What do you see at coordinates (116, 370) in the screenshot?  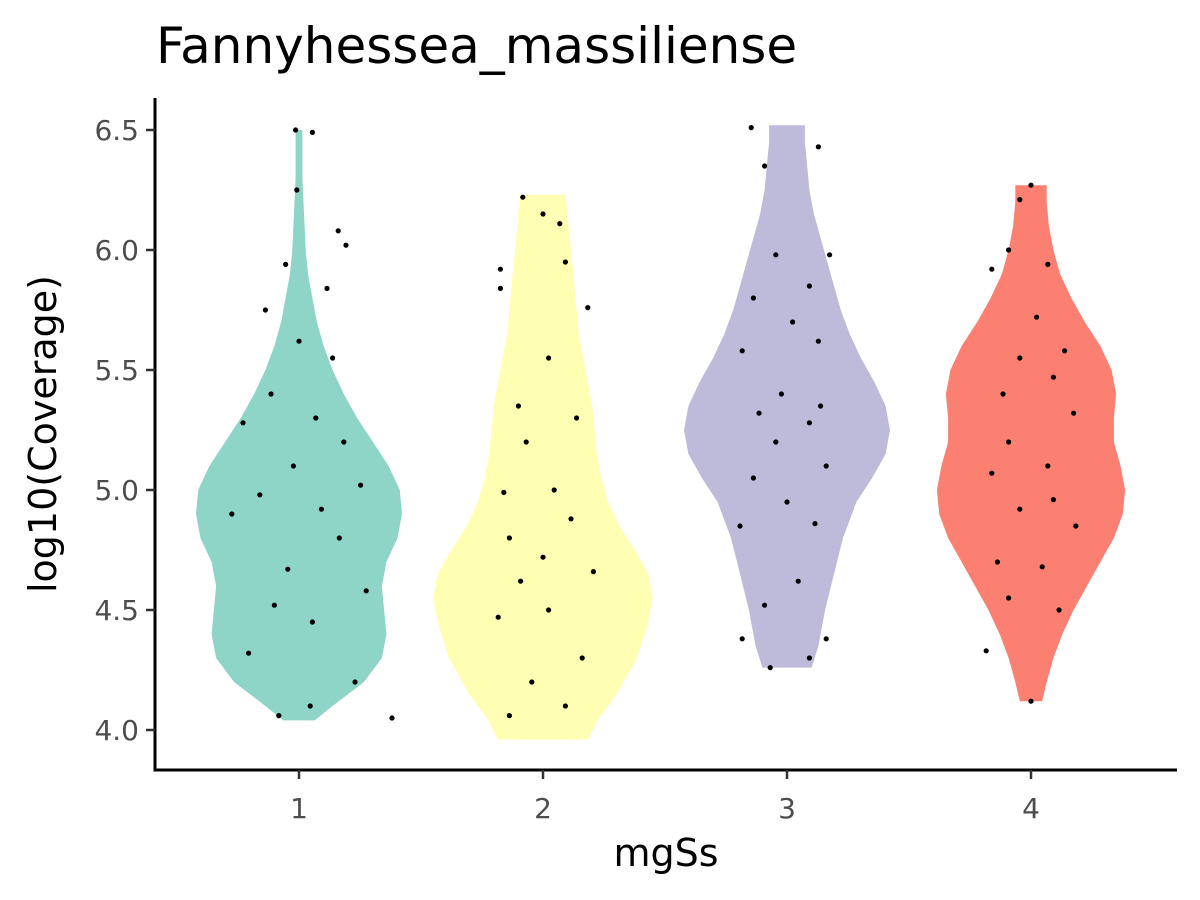 I see `y-tick-label: 5.5` at bounding box center [116, 370].